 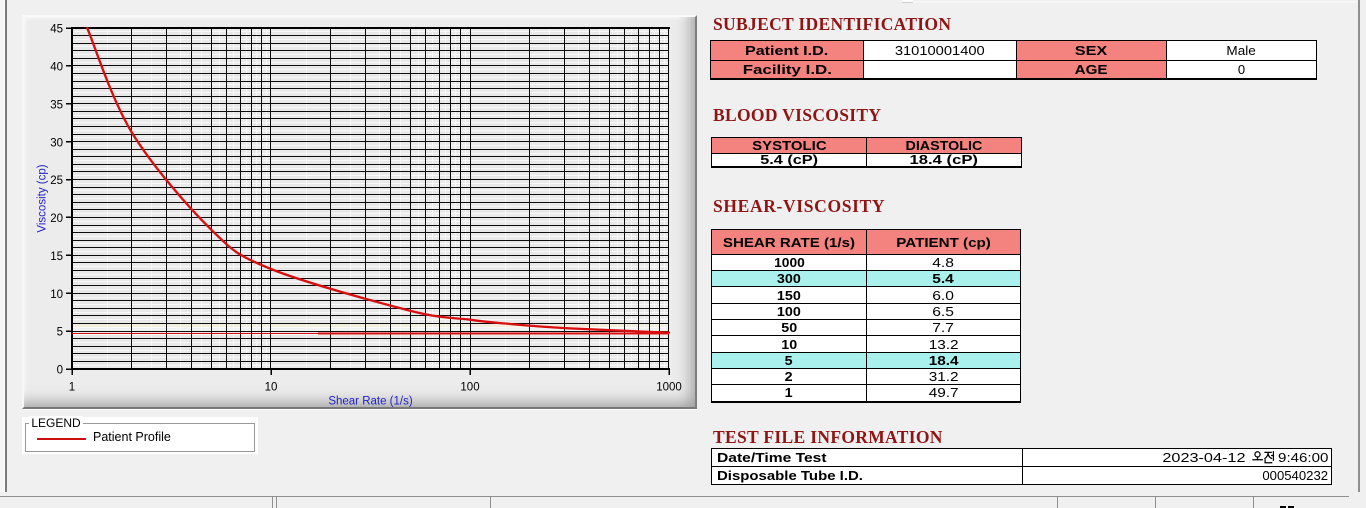 What do you see at coordinates (56, 30) in the screenshot?
I see `svg-text: 45` at bounding box center [56, 30].